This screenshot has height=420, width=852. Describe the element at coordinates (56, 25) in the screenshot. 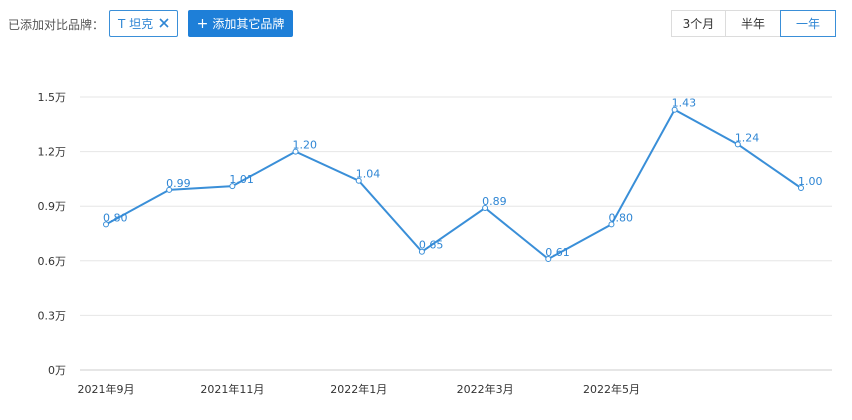

I see `compare-label: 已添加对比品牌：` at that location.